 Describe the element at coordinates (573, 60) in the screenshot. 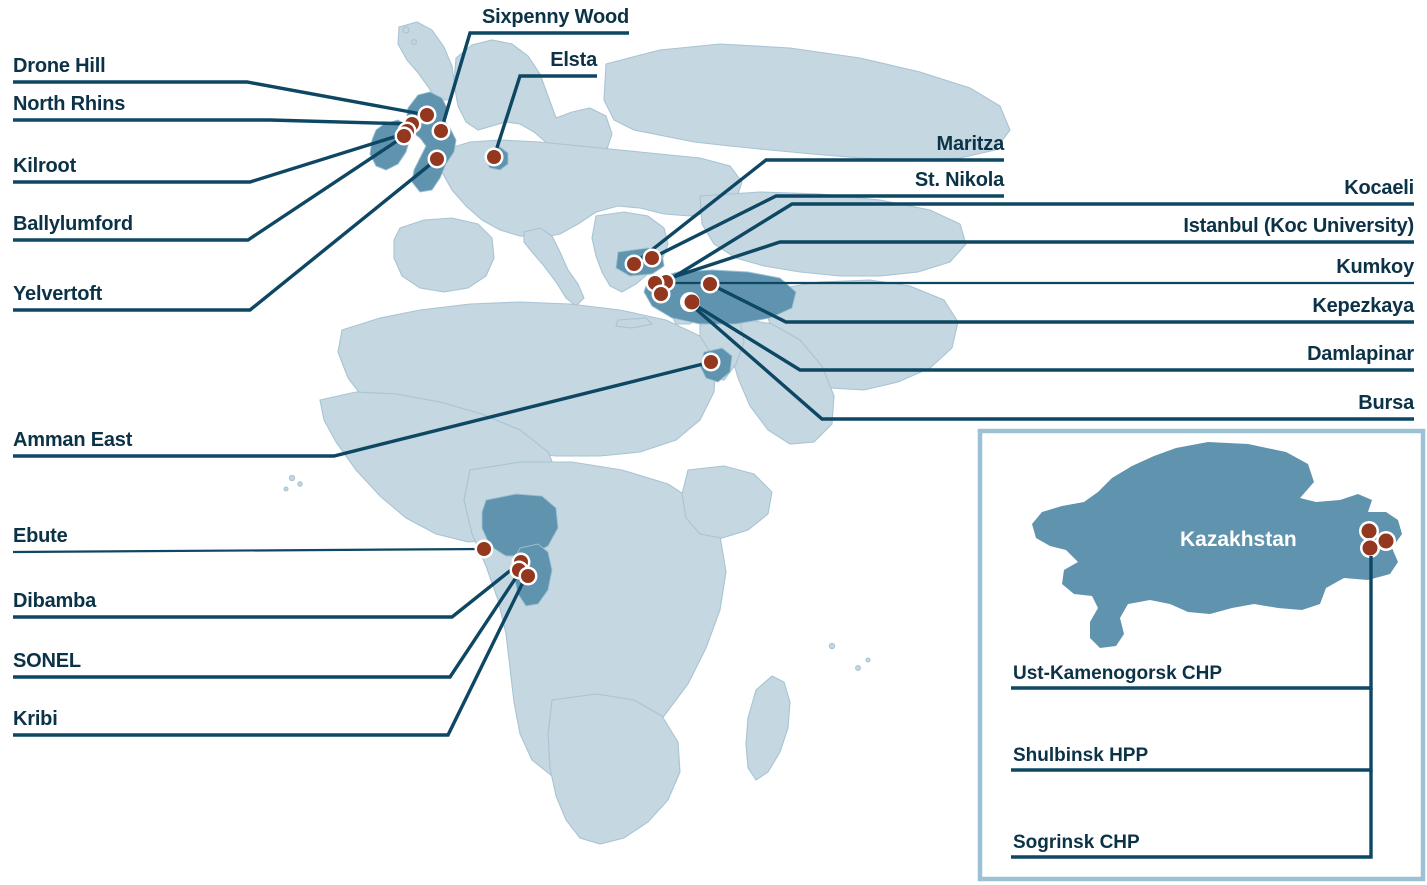

I see `label-elsta: Elsta` at that location.